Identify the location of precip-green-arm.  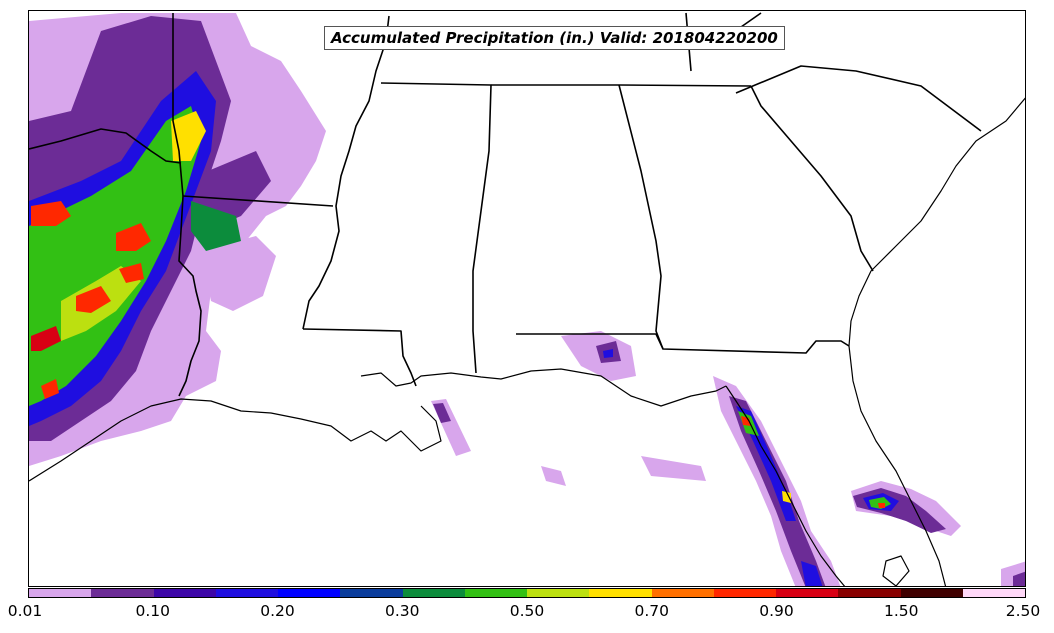
(216, 226).